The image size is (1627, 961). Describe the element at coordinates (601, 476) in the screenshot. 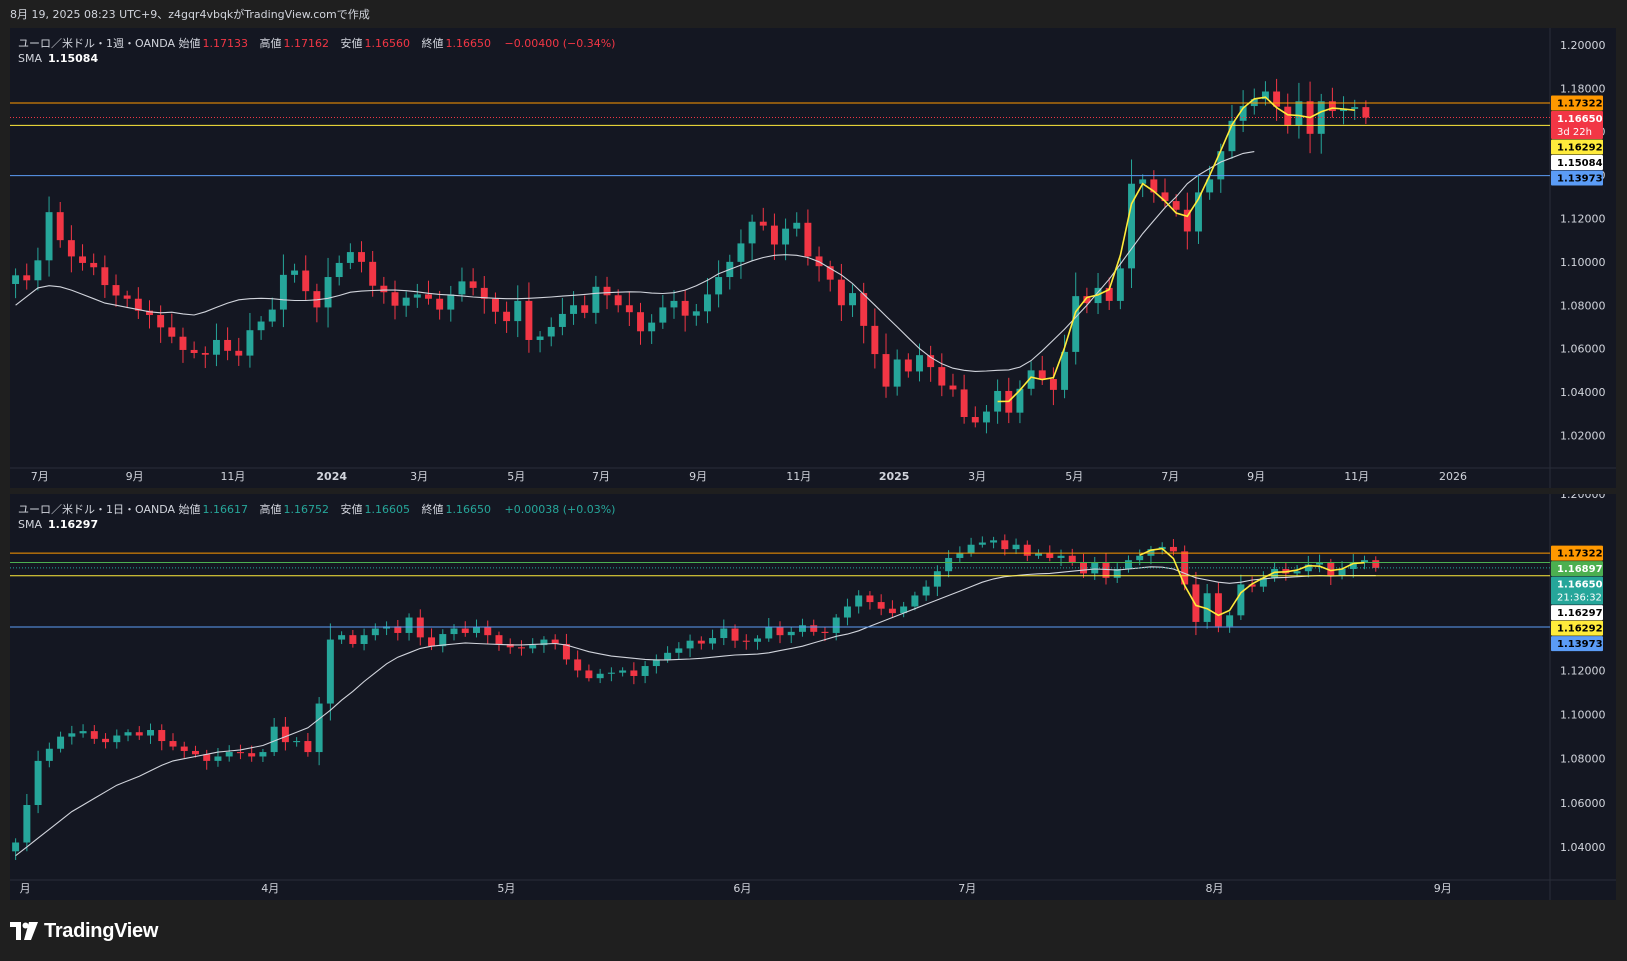

I see `weekly-x-tick-label: 7月` at that location.